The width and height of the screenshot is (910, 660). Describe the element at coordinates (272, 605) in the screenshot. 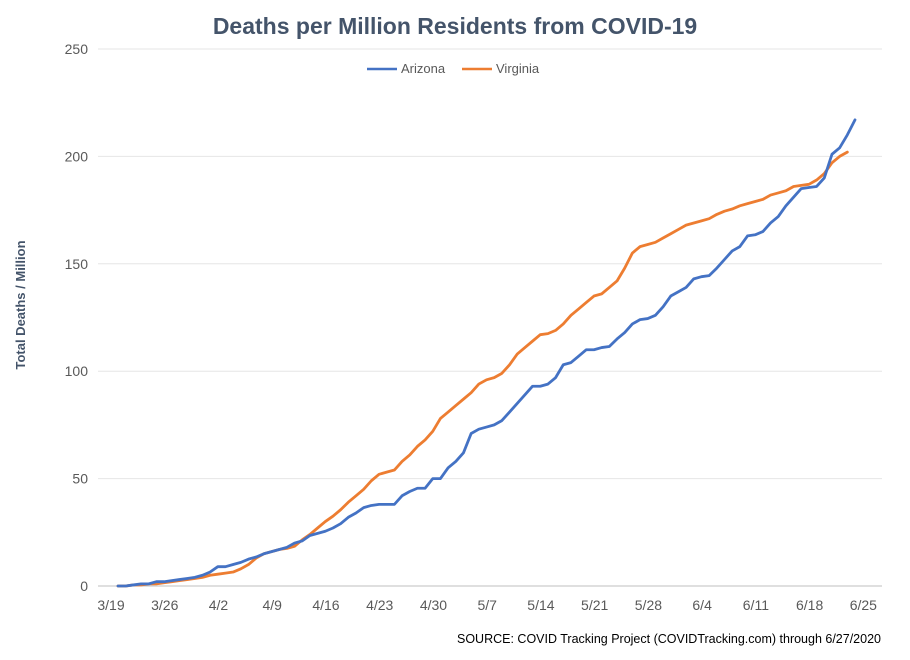

I see `x-tick-label: 4/9` at that location.